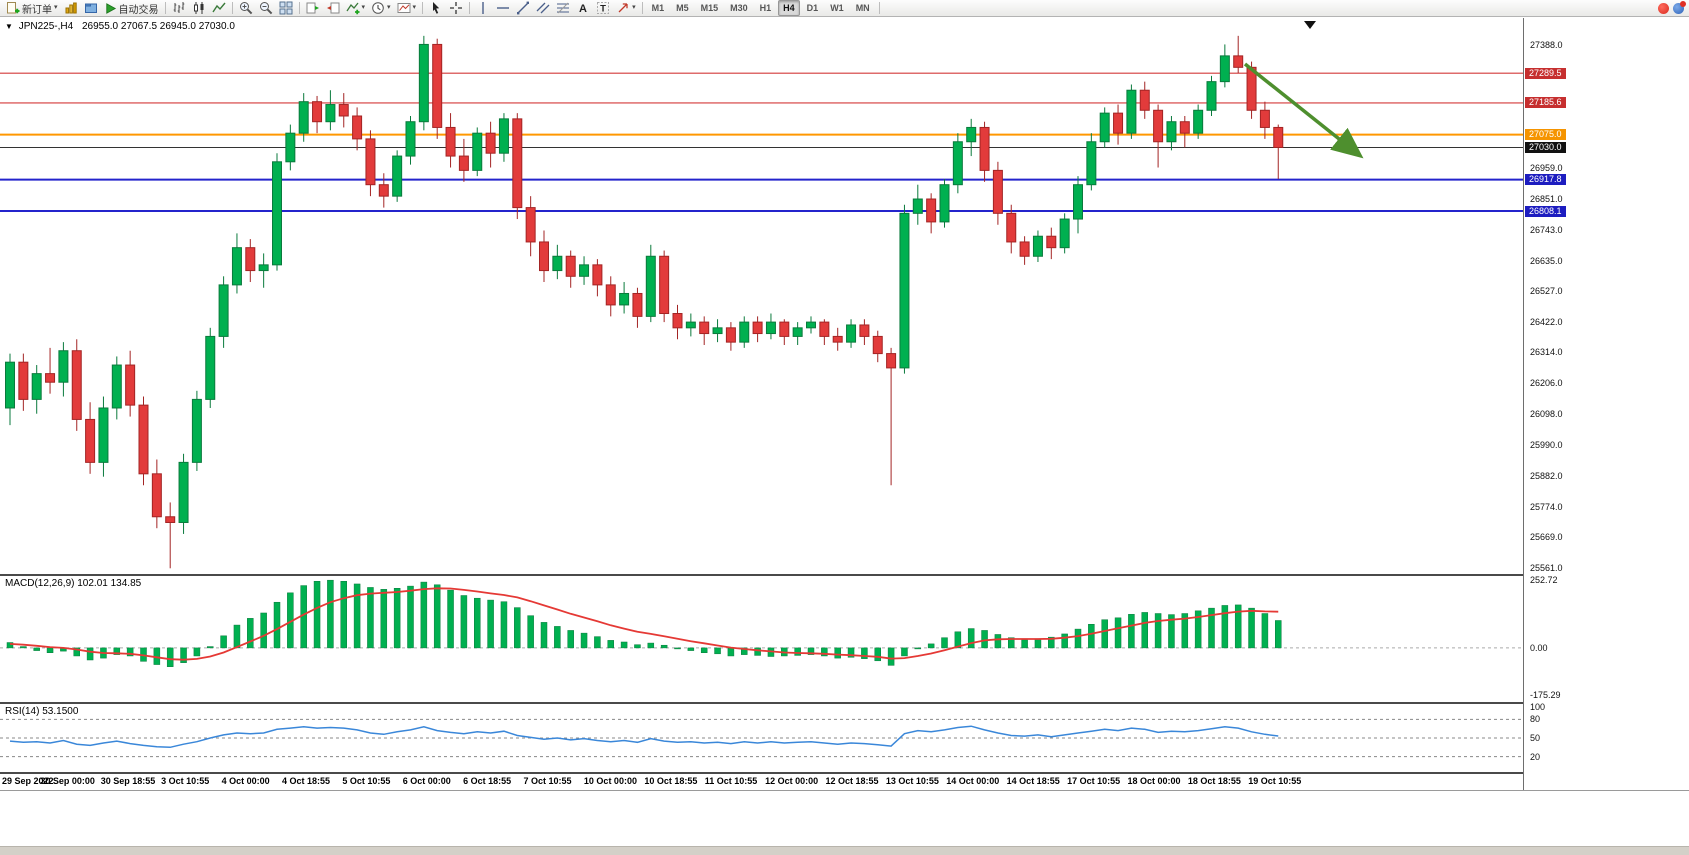  What do you see at coordinates (483, 8) in the screenshot?
I see `vertical-line-tool-button` at bounding box center [483, 8].